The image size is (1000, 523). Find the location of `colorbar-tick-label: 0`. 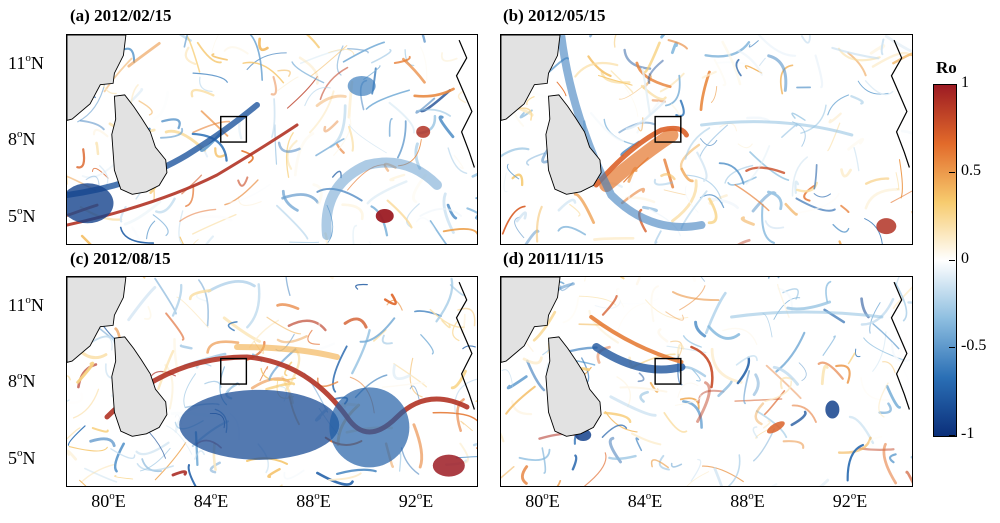

colorbar-tick-label: 0 is located at coordinates (965, 258).